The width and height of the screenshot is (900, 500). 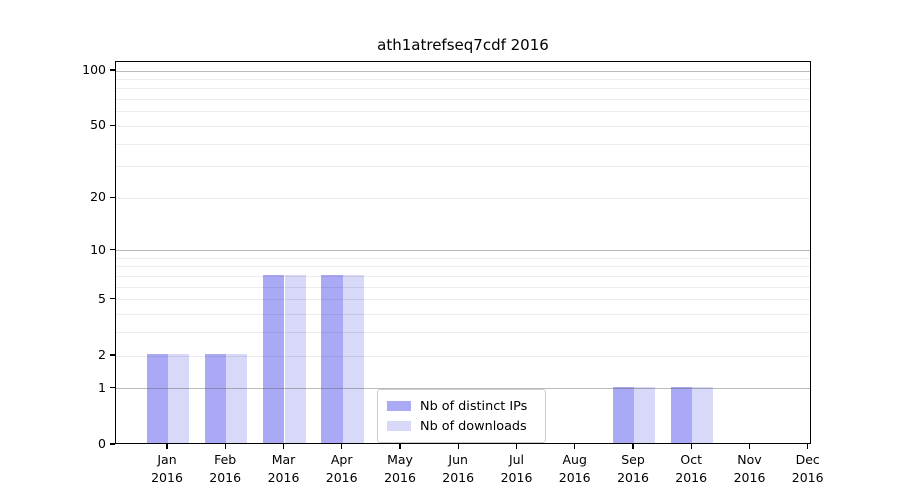 I want to click on bar-nb-of-distinct-ips-sep, so click(x=623, y=414).